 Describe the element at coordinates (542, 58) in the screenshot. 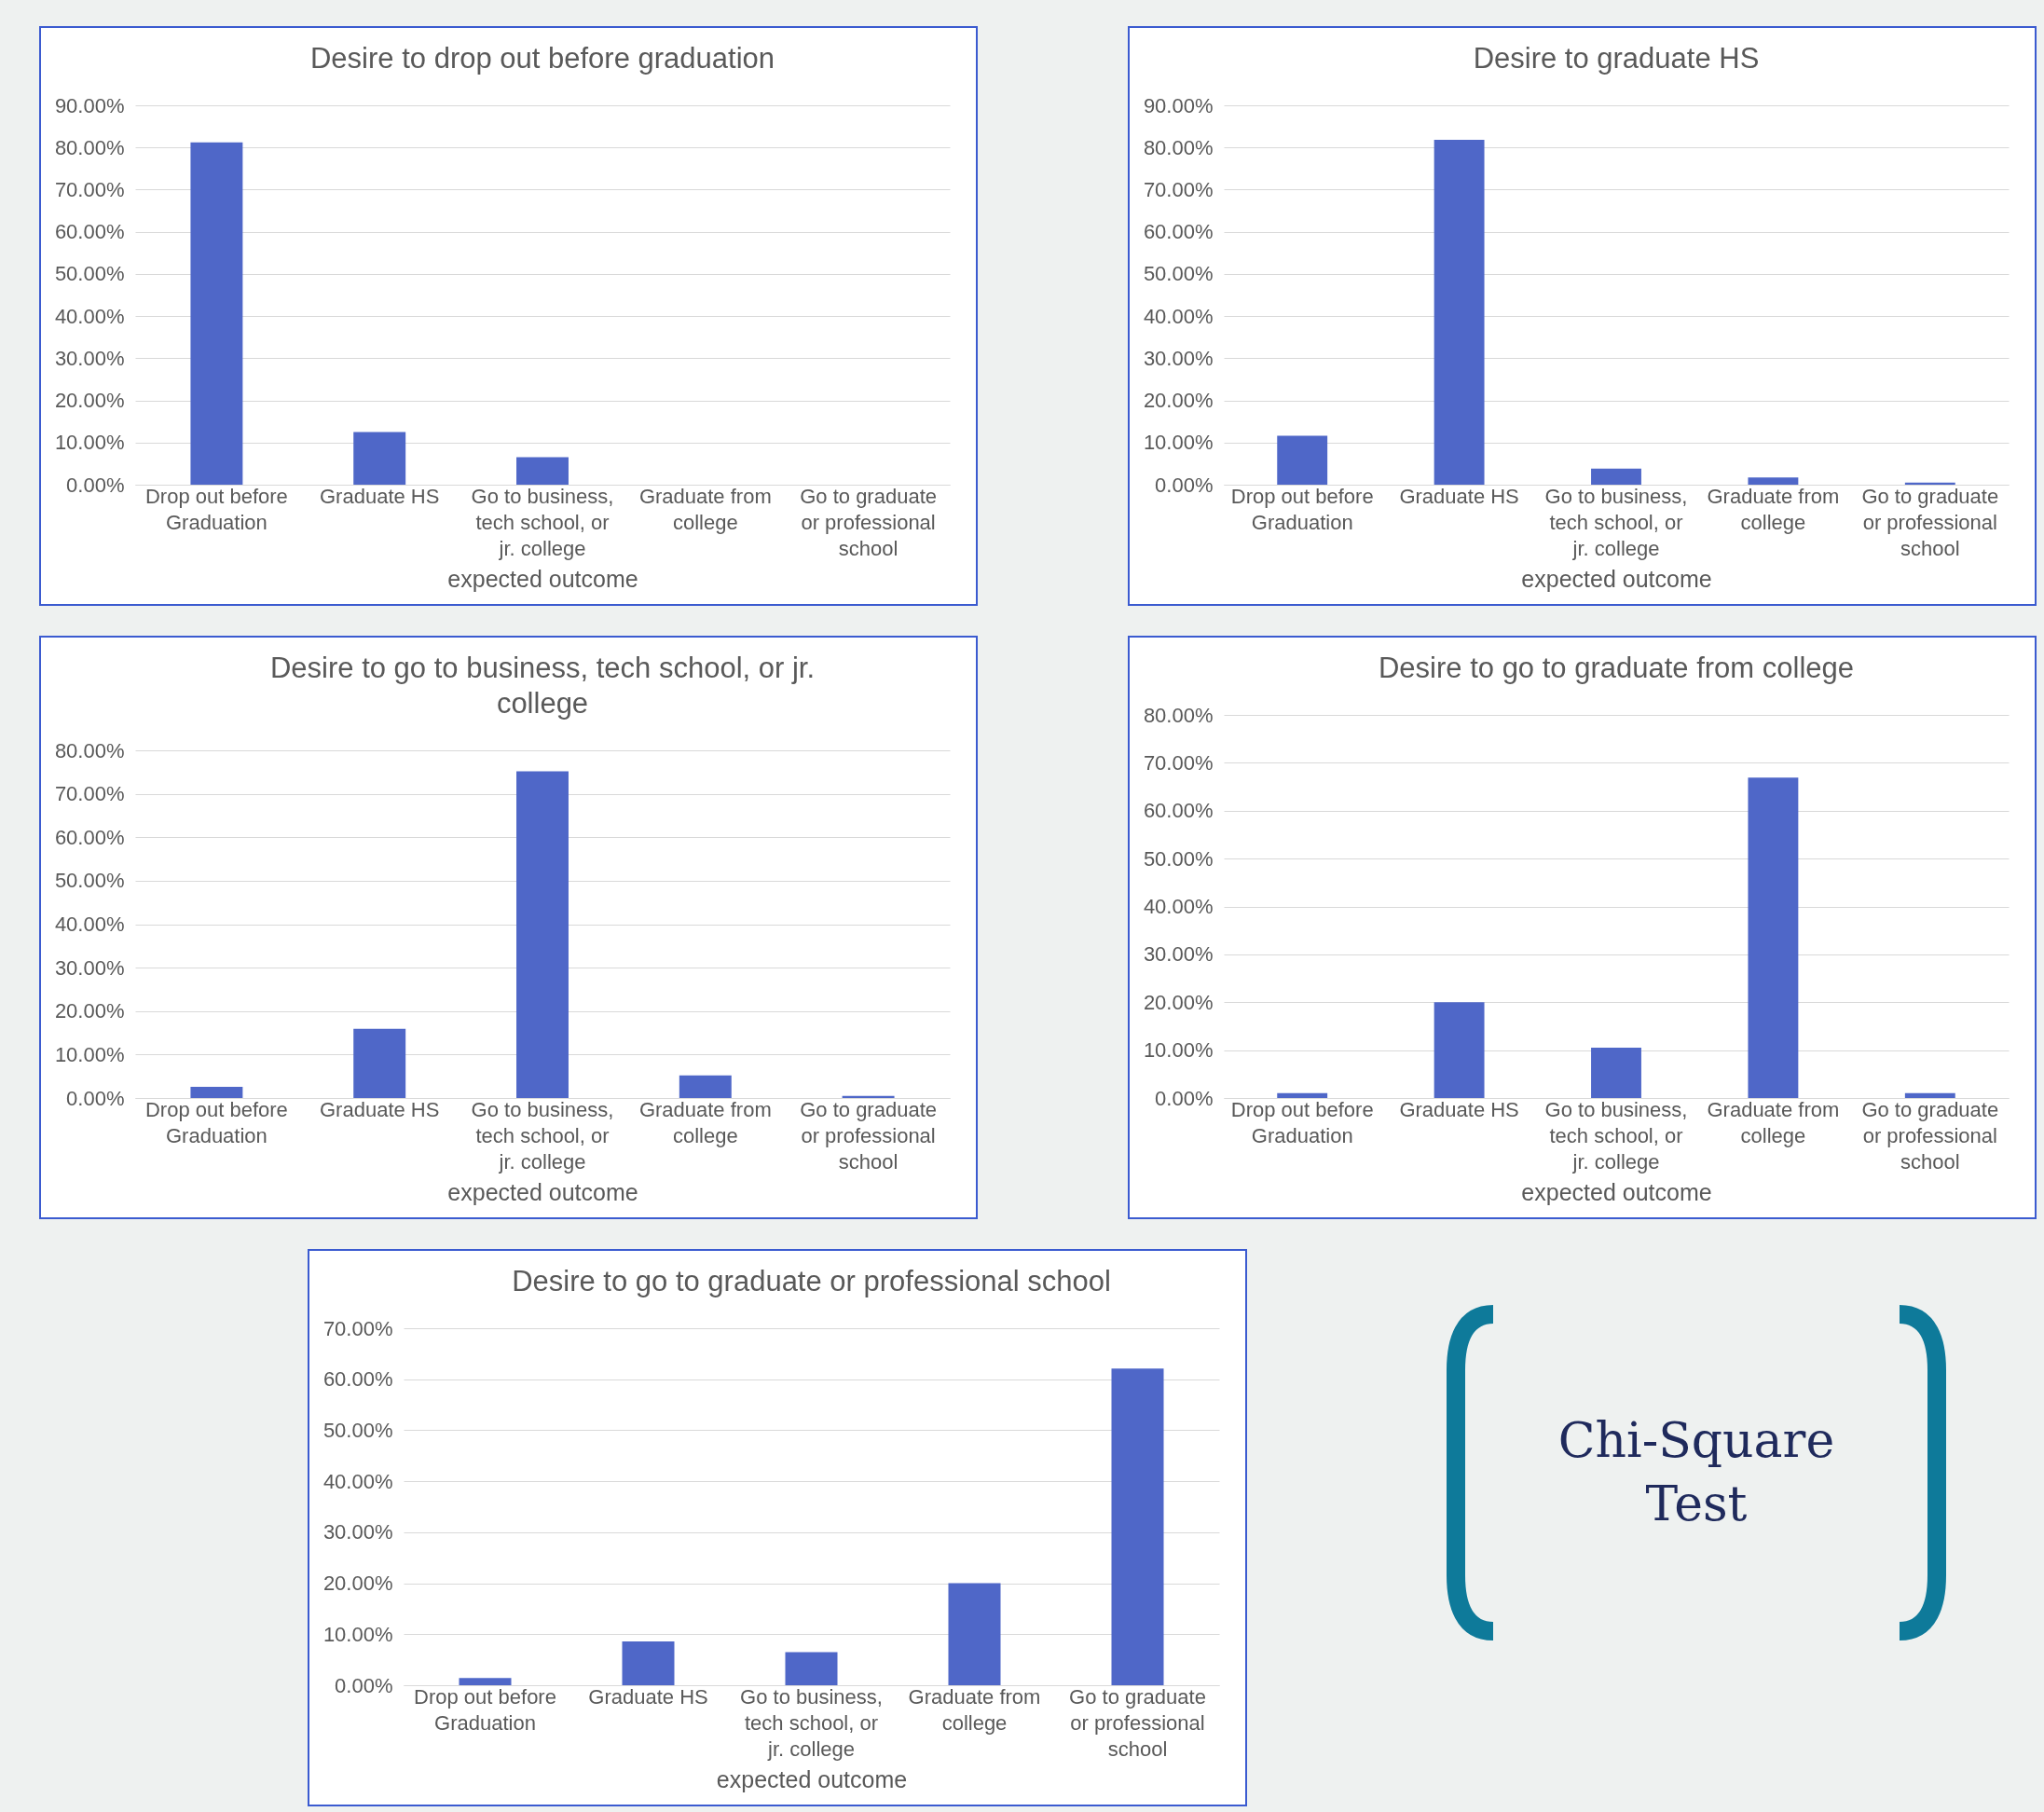

I see `chart-title: Desire to drop out before graduation` at that location.